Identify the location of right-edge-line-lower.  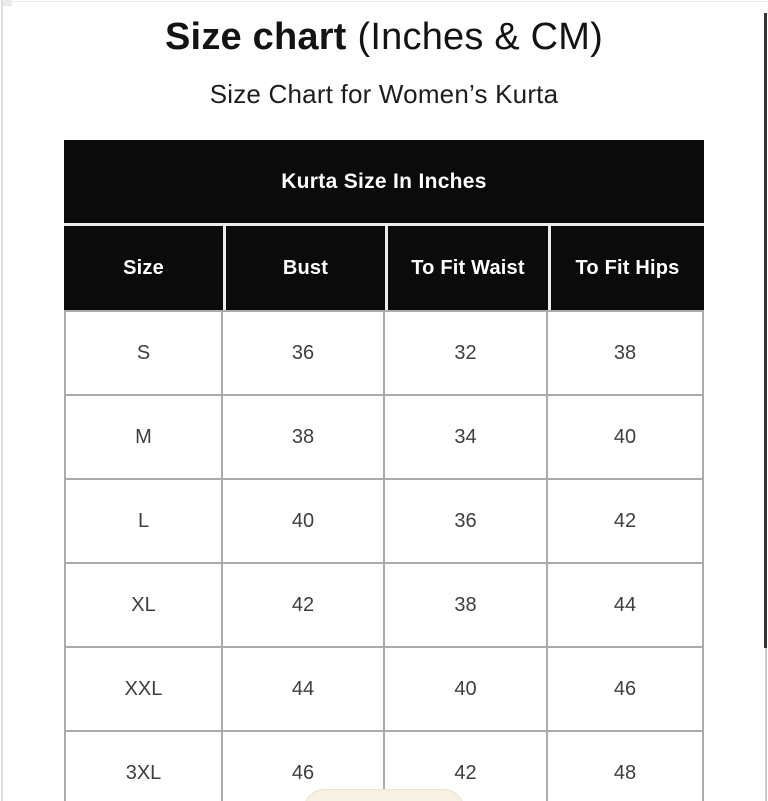
(766, 724).